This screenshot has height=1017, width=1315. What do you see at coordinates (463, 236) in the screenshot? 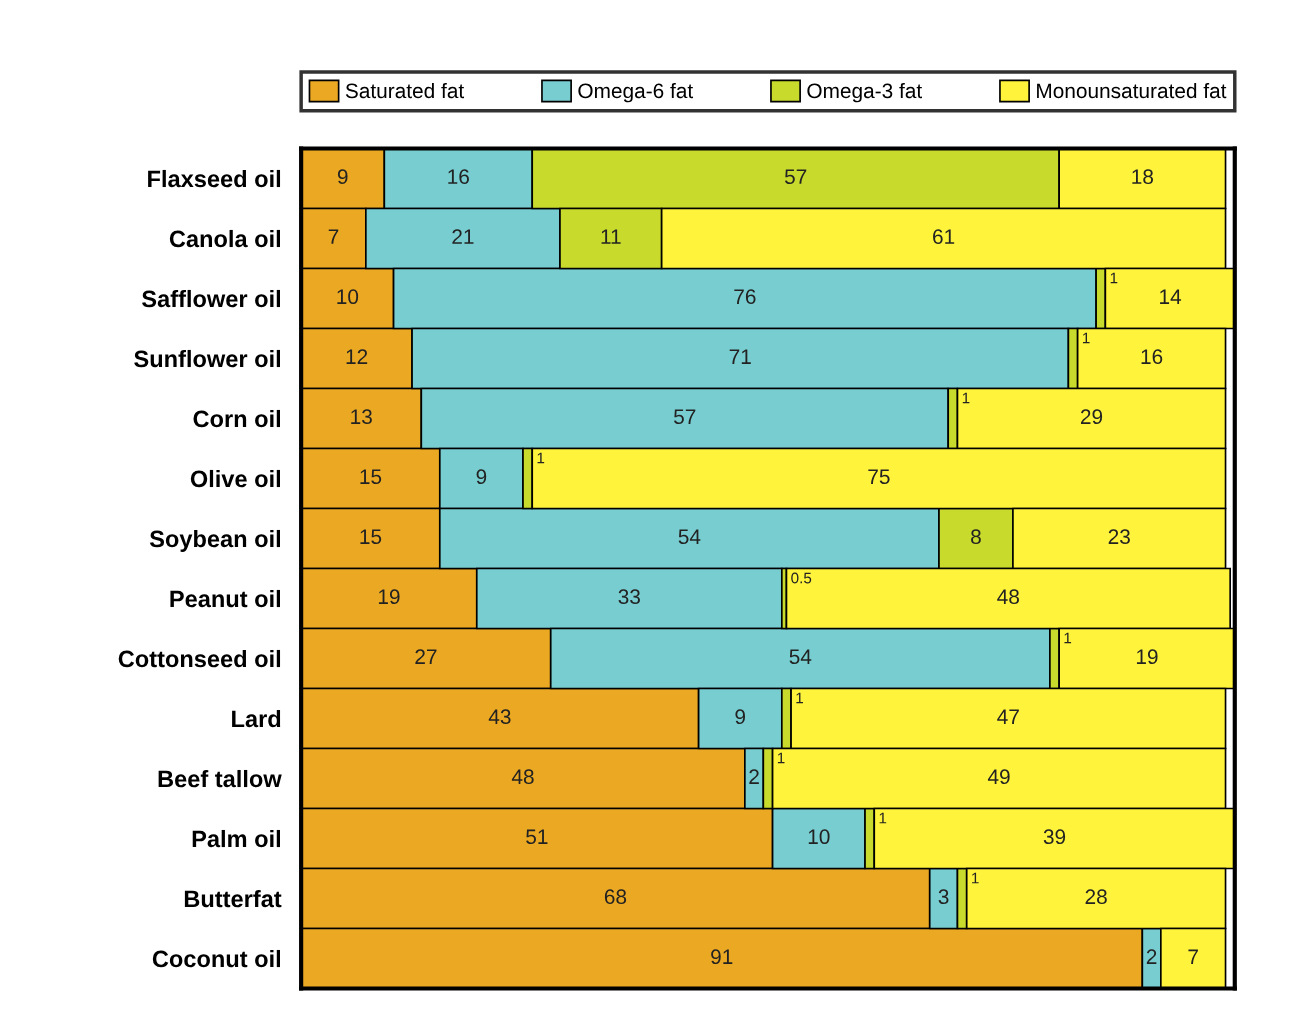
I see `data-label: 21` at bounding box center [463, 236].